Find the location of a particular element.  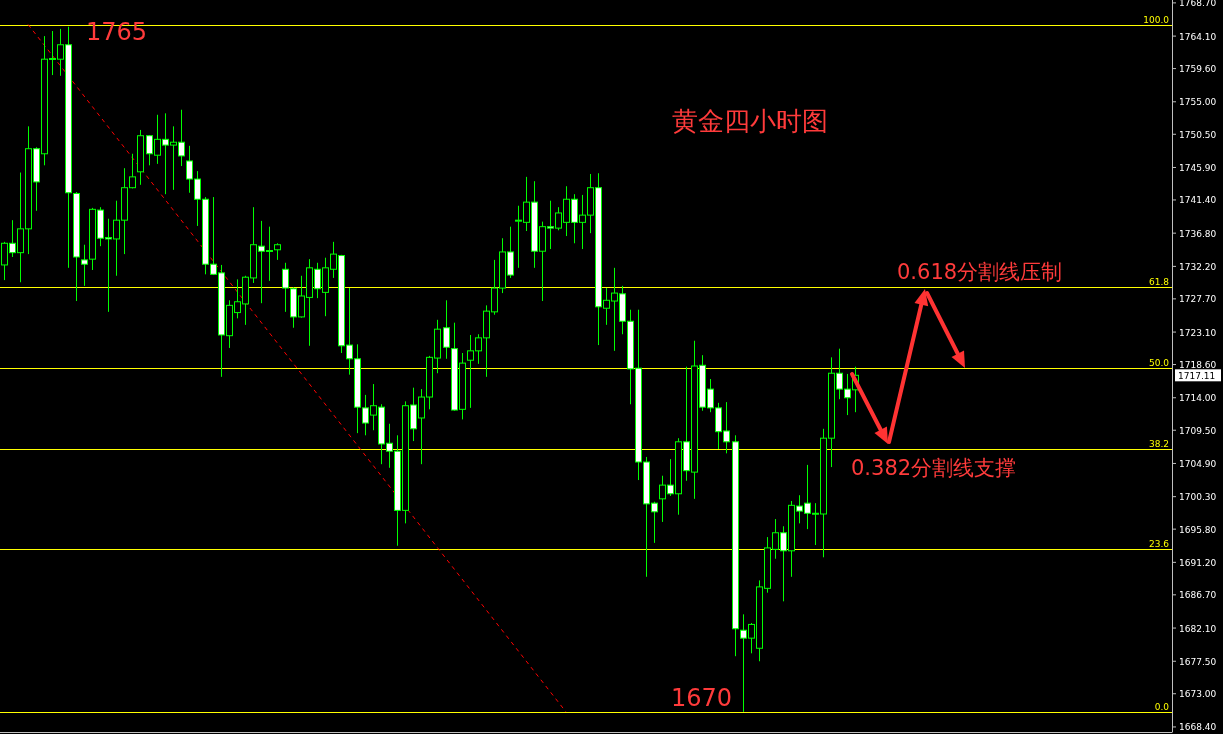

y-tick-label: 1704.90 is located at coordinates (1198, 463).